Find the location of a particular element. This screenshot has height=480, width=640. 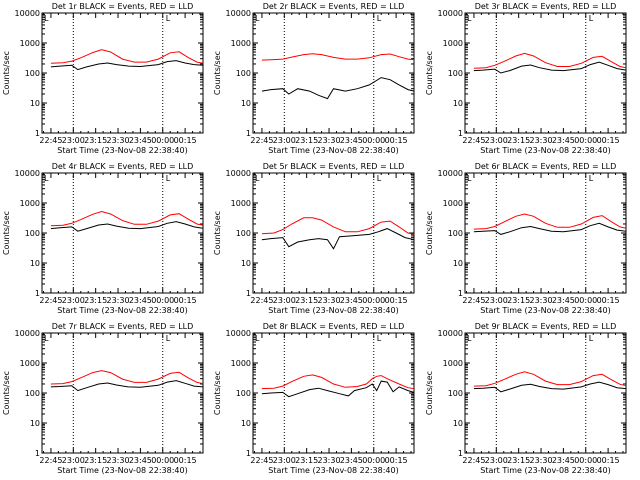

panel-title: Det 1r BLACK = Events, RED = LLD is located at coordinates (123, 6).